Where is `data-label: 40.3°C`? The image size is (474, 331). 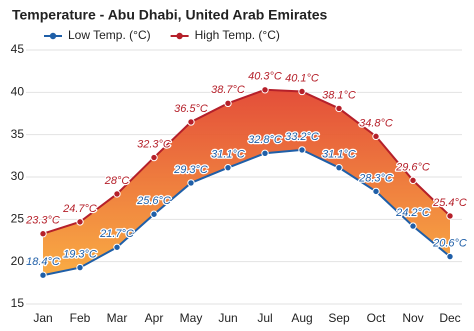
data-label: 40.3°C is located at coordinates (265, 77).